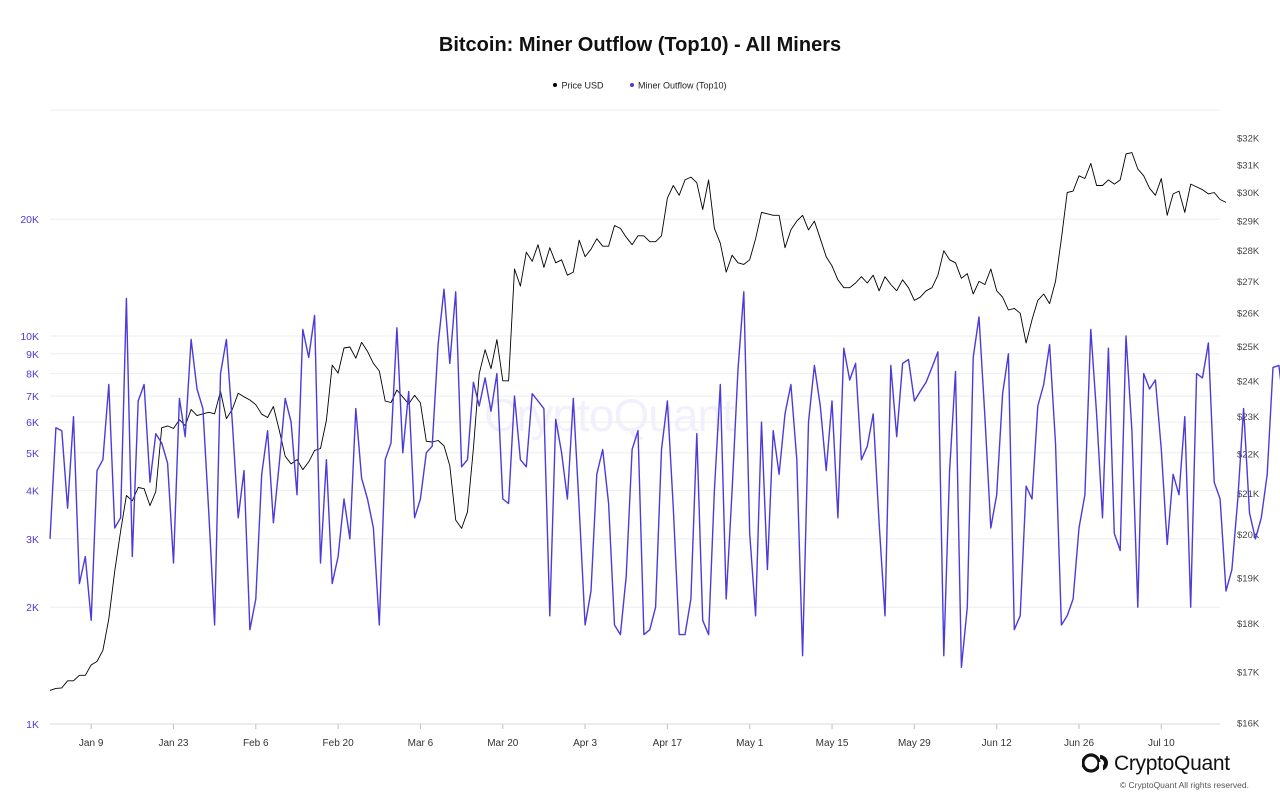 This screenshot has width=1280, height=806. What do you see at coordinates (1248, 139) in the screenshot?
I see `right-axis-tick-label: $32K` at bounding box center [1248, 139].